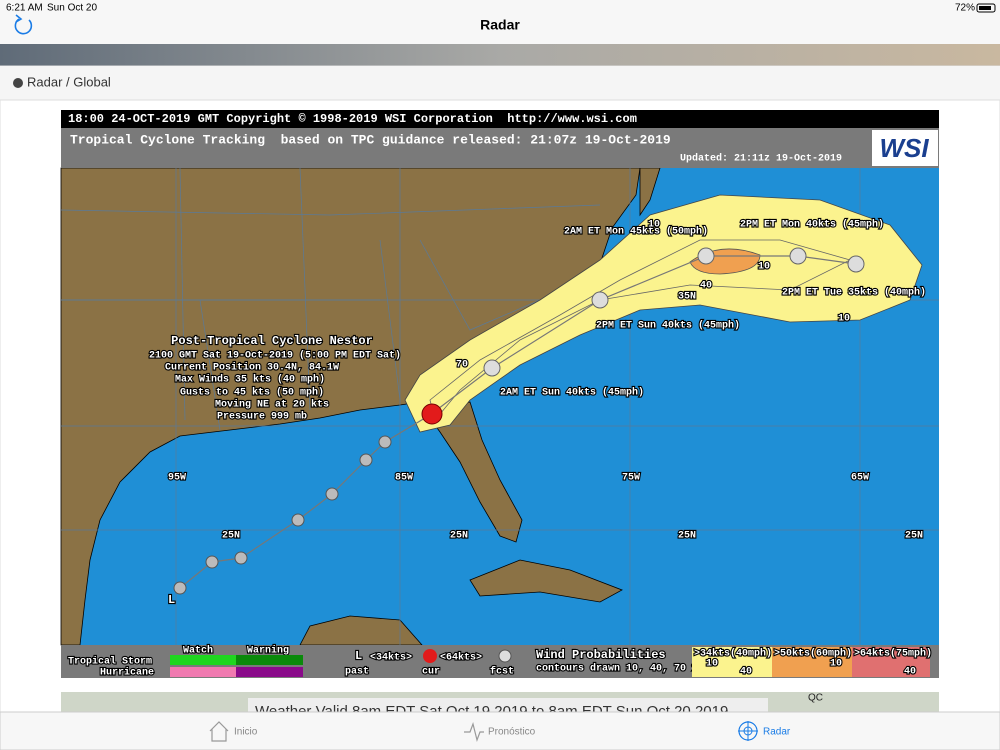 The height and width of the screenshot is (750, 1000). I want to click on legend-high: <64kts>, so click(461, 658).